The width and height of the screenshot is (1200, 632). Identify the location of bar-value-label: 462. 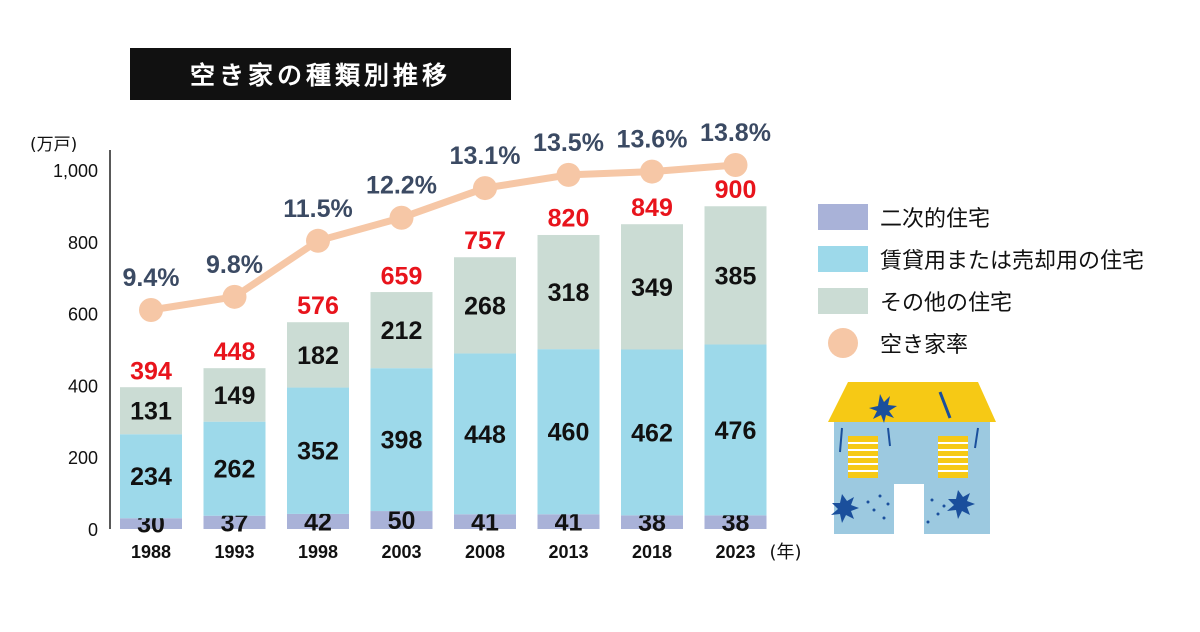
(652, 433).